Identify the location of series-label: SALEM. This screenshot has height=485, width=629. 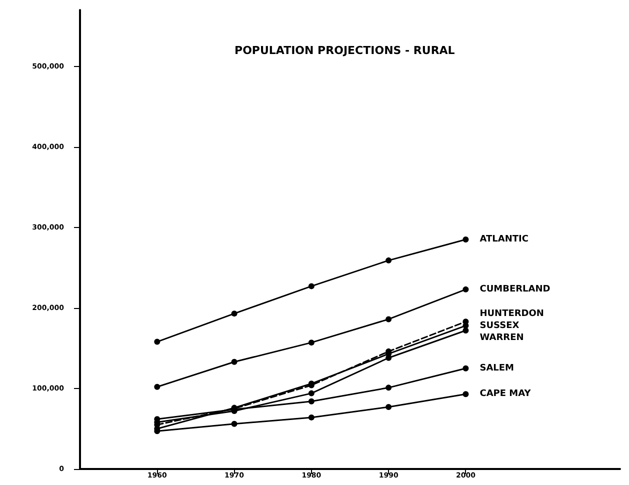
(497, 368).